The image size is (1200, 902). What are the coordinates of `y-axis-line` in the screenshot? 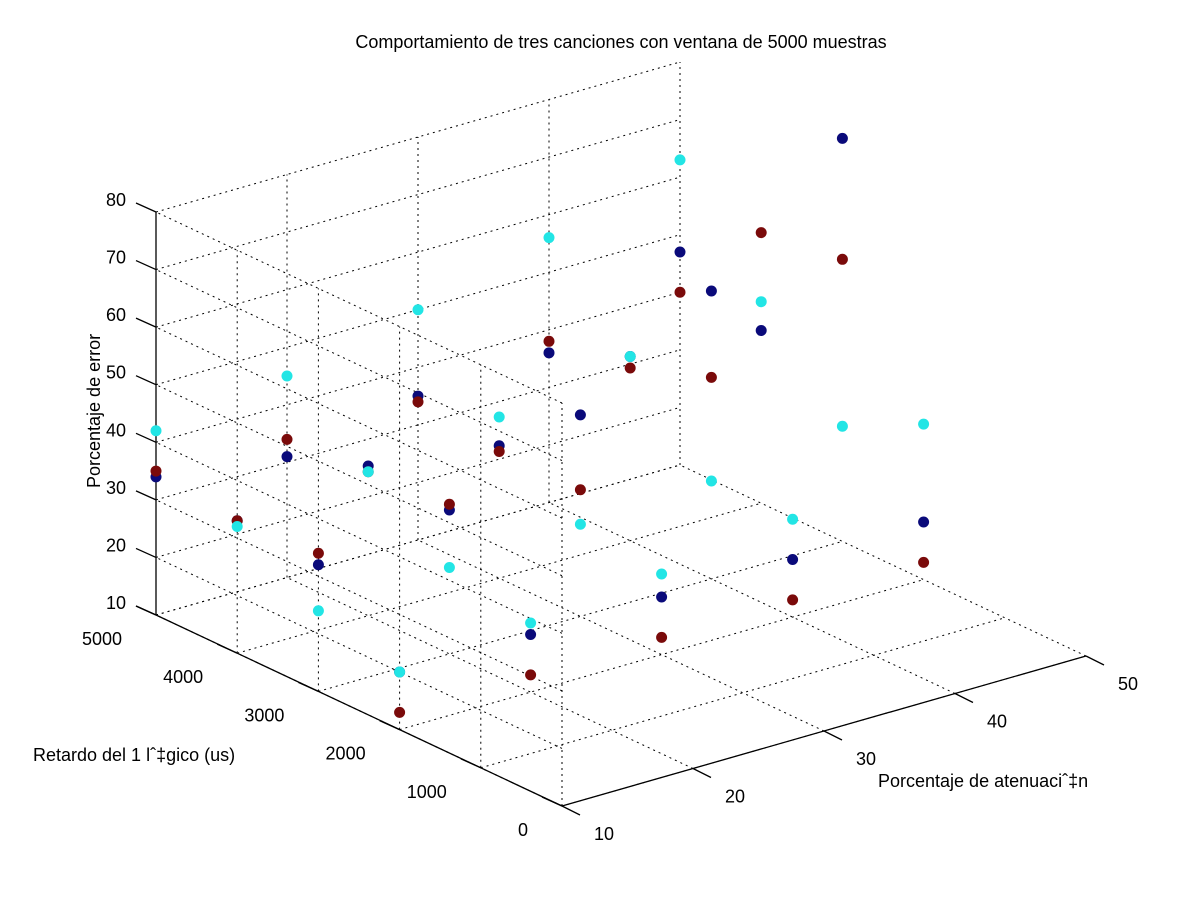 It's located at (359, 710).